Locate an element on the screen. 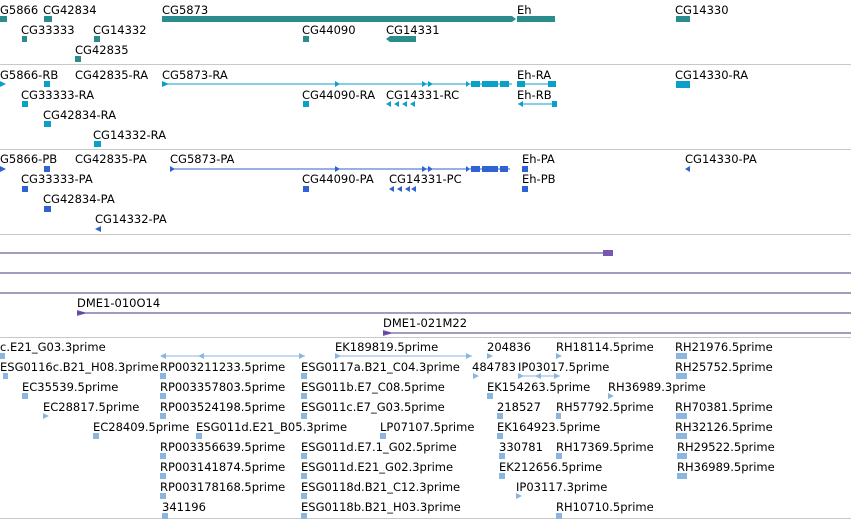 The width and height of the screenshot is (851, 522). est-label: 330781 is located at coordinates (521, 447).